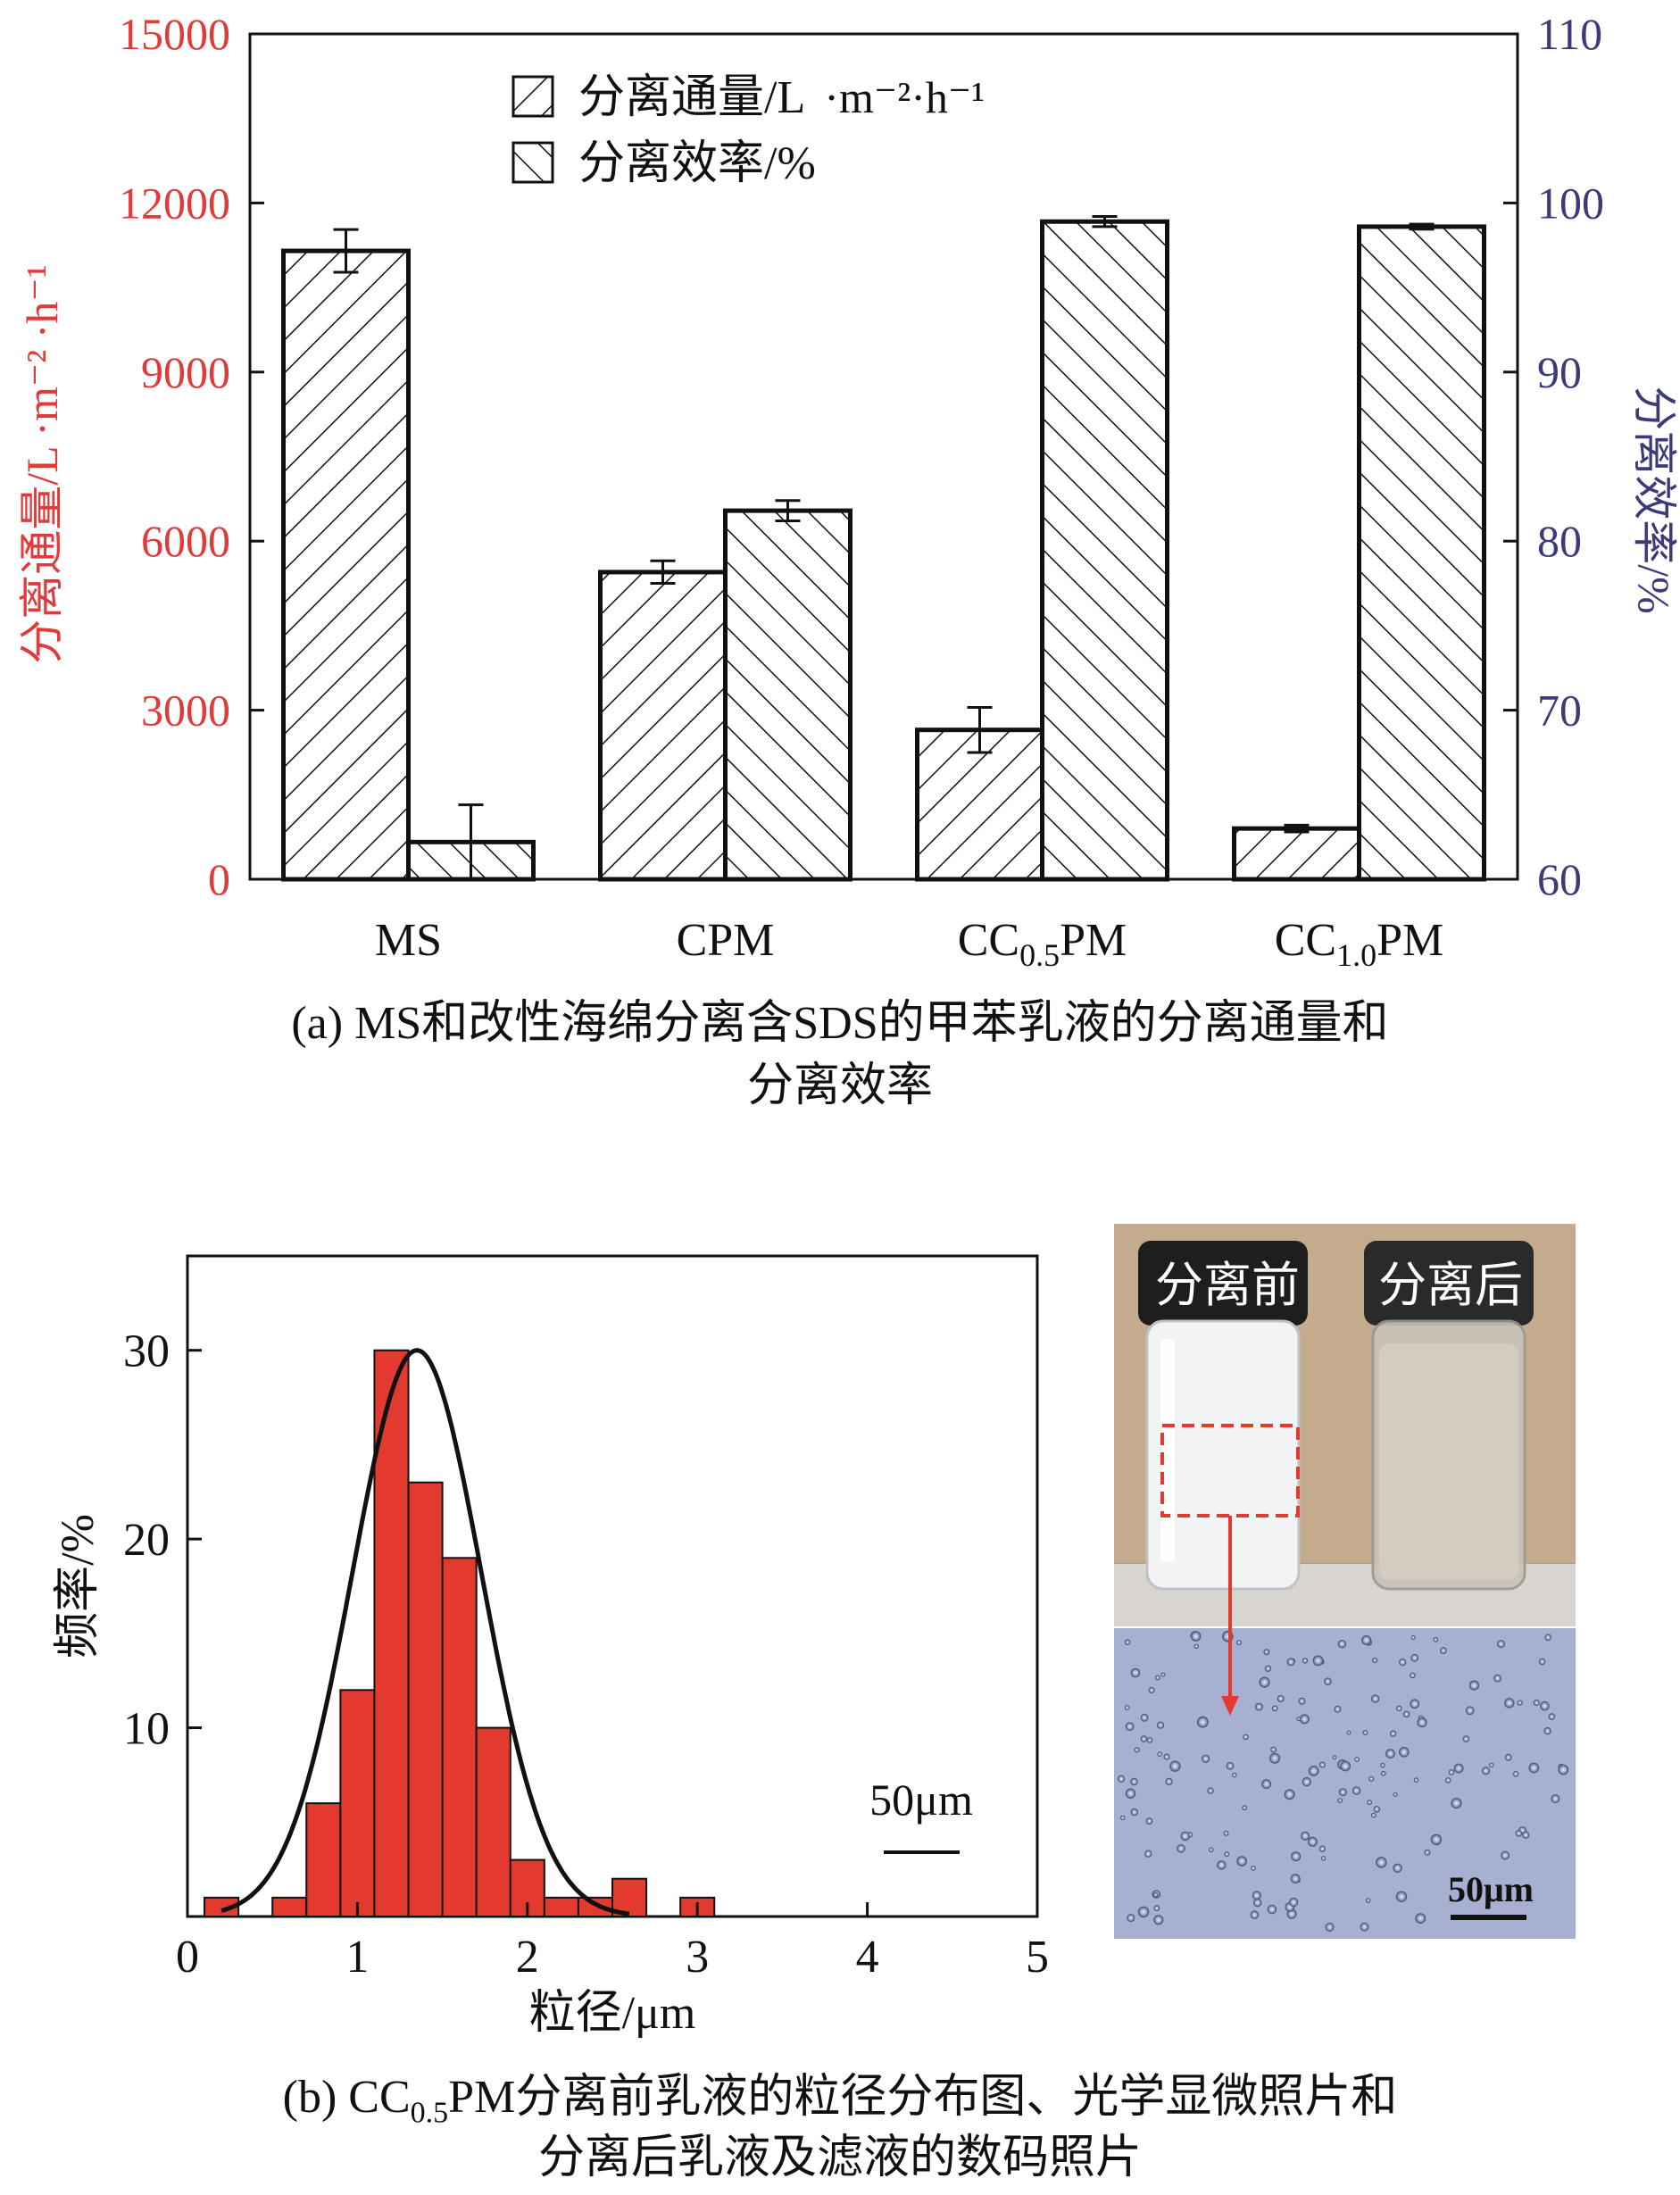 This screenshot has height=2195, width=1680. Describe the element at coordinates (1167, 1450) in the screenshot. I see `vial-before-highlight` at that location.